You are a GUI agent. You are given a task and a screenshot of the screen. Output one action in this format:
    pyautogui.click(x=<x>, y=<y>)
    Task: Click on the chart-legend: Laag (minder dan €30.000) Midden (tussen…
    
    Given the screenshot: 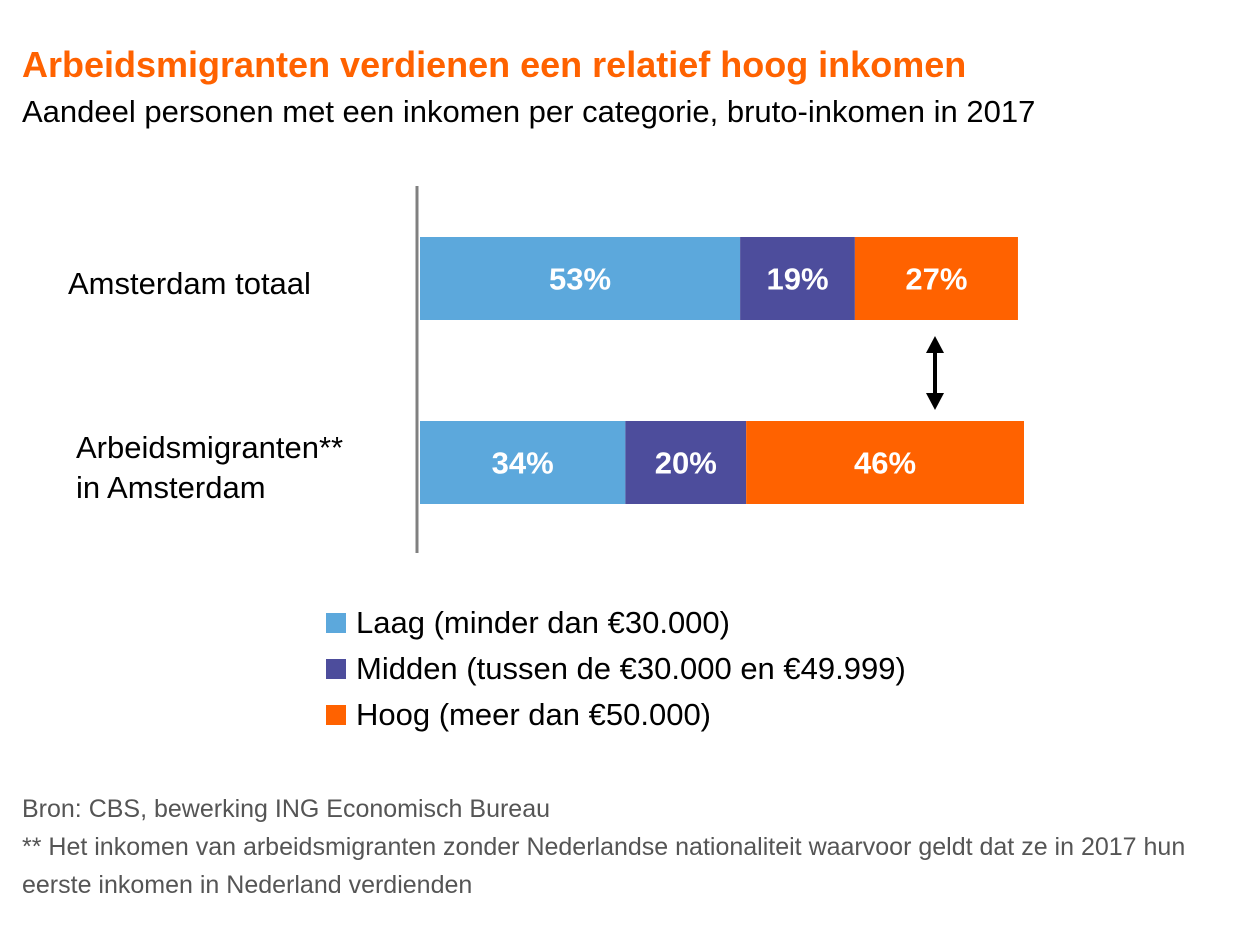 What is the action you would take?
    pyautogui.click(x=616, y=669)
    